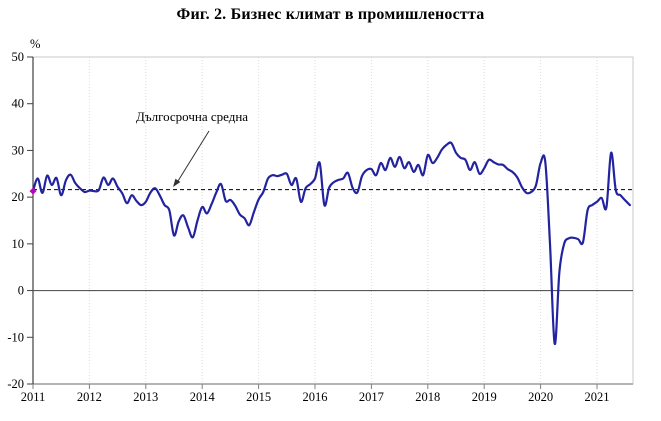 Image resolution: width=661 pixels, height=421 pixels. What do you see at coordinates (18, 197) in the screenshot?
I see `y-tick-label: 20` at bounding box center [18, 197].